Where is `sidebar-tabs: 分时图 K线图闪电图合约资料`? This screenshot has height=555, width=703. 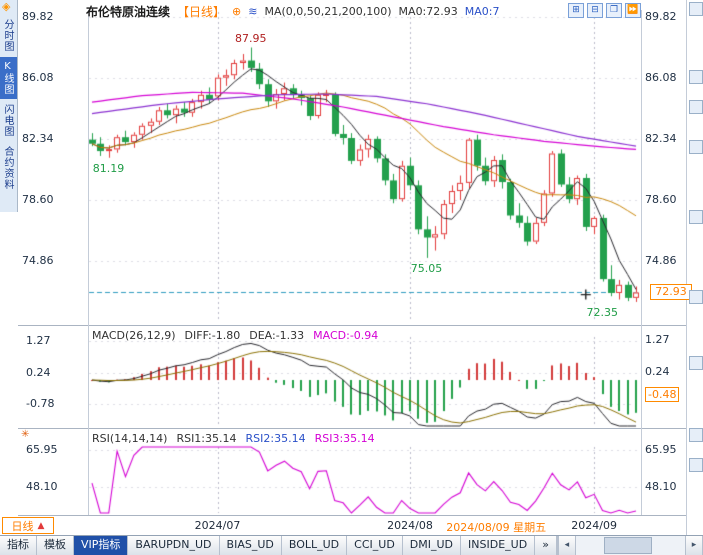 sidebar-tabs: 分时图 K线图闪电图合约资料 is located at coordinates (8, 104).